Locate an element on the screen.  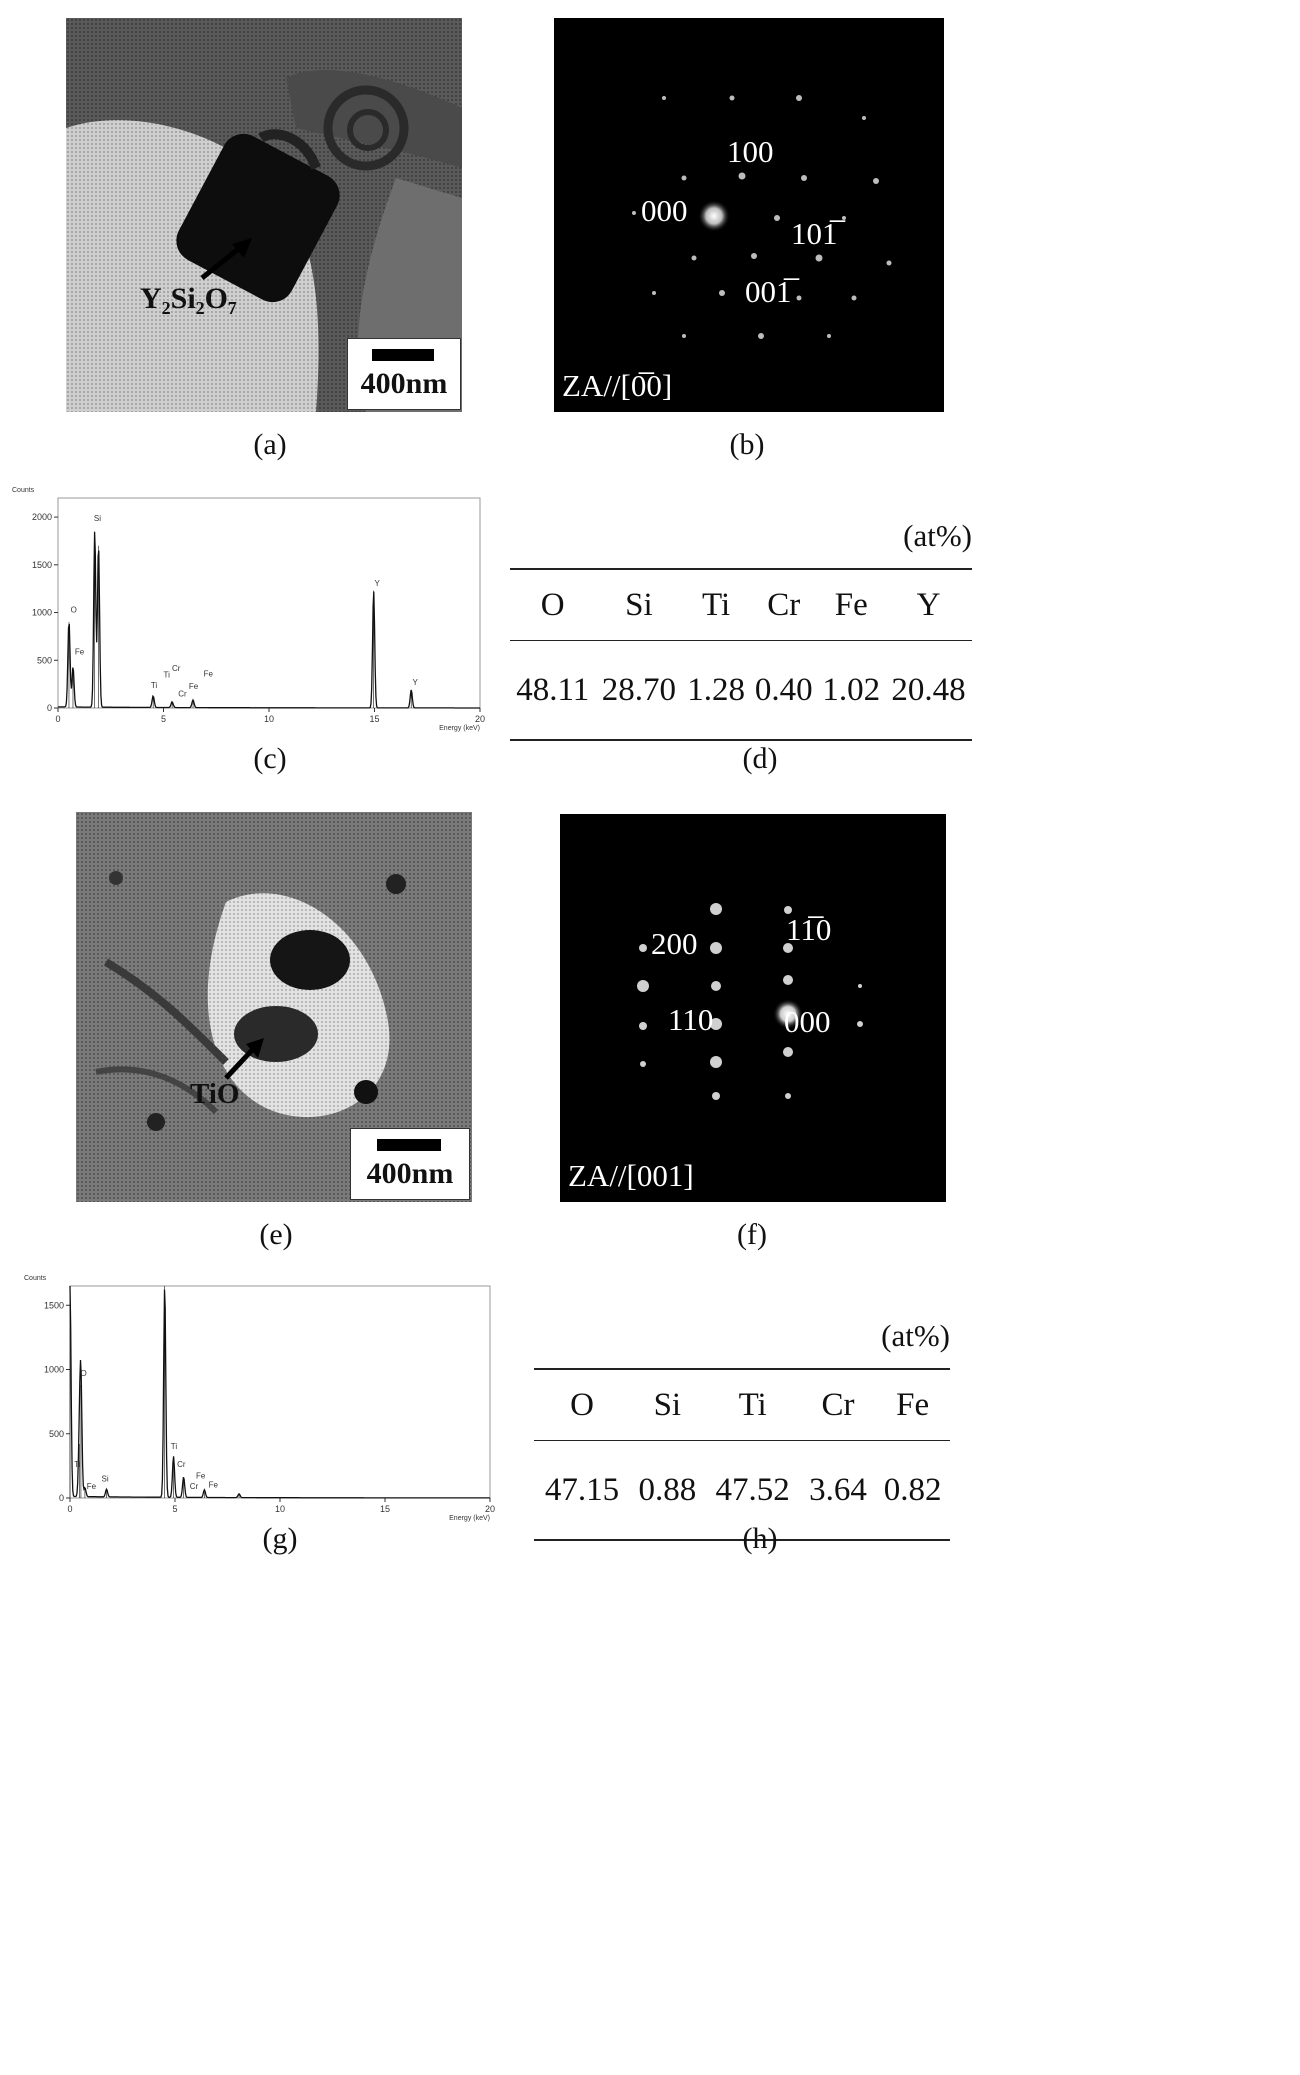
scale-bar-a: 400nm is located at coordinates (404, 374).